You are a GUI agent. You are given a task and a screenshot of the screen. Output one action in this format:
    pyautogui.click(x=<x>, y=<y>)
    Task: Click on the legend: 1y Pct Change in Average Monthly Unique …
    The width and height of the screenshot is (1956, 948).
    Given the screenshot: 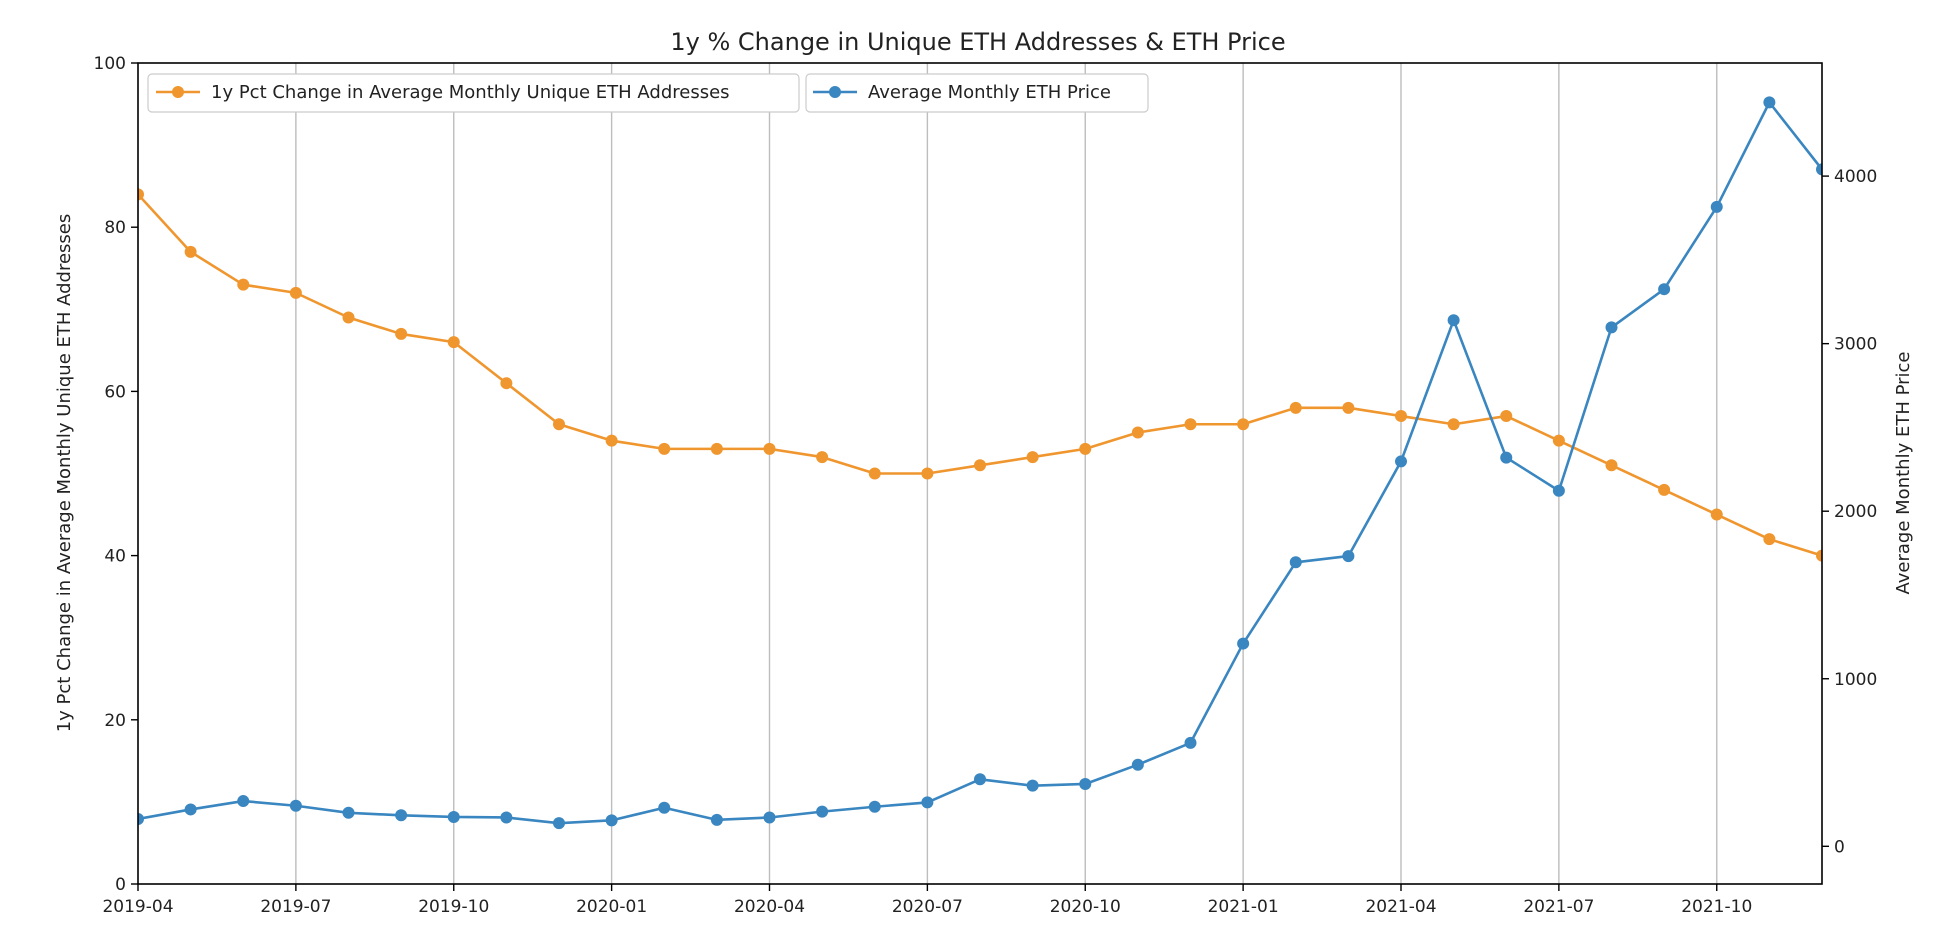 What is the action you would take?
    pyautogui.click(x=648, y=93)
    